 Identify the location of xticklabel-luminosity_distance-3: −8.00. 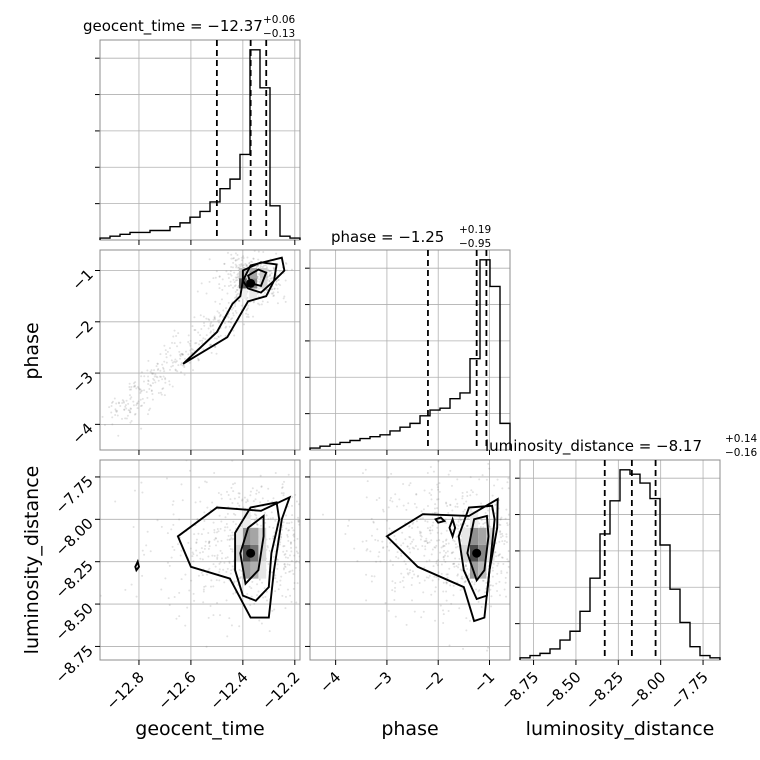
(646, 690).